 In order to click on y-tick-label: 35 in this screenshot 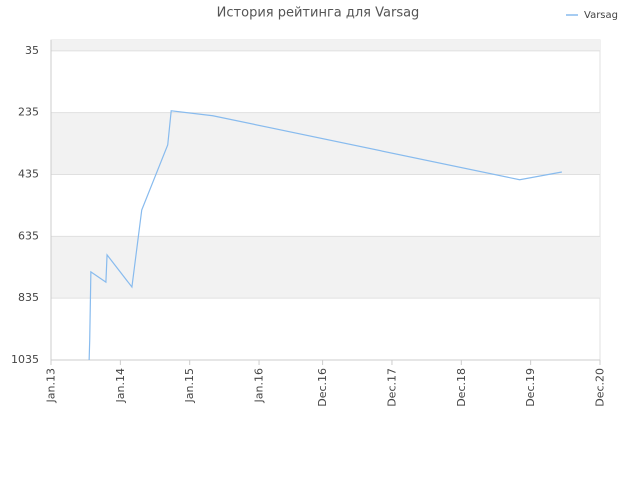, I will do `click(32, 50)`.